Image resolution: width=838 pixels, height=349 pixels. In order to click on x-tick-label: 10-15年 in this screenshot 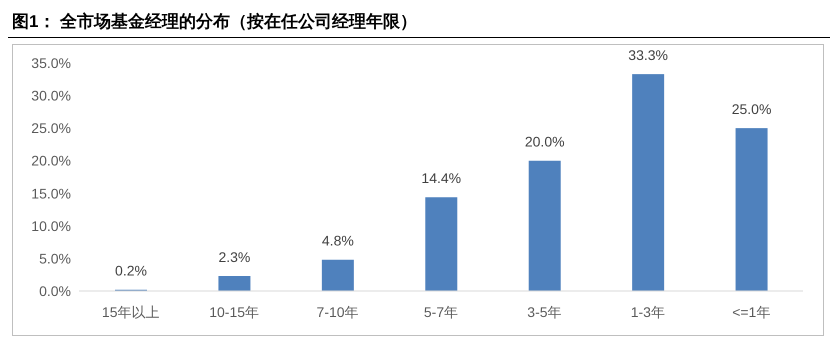, I will do `click(234, 312)`.